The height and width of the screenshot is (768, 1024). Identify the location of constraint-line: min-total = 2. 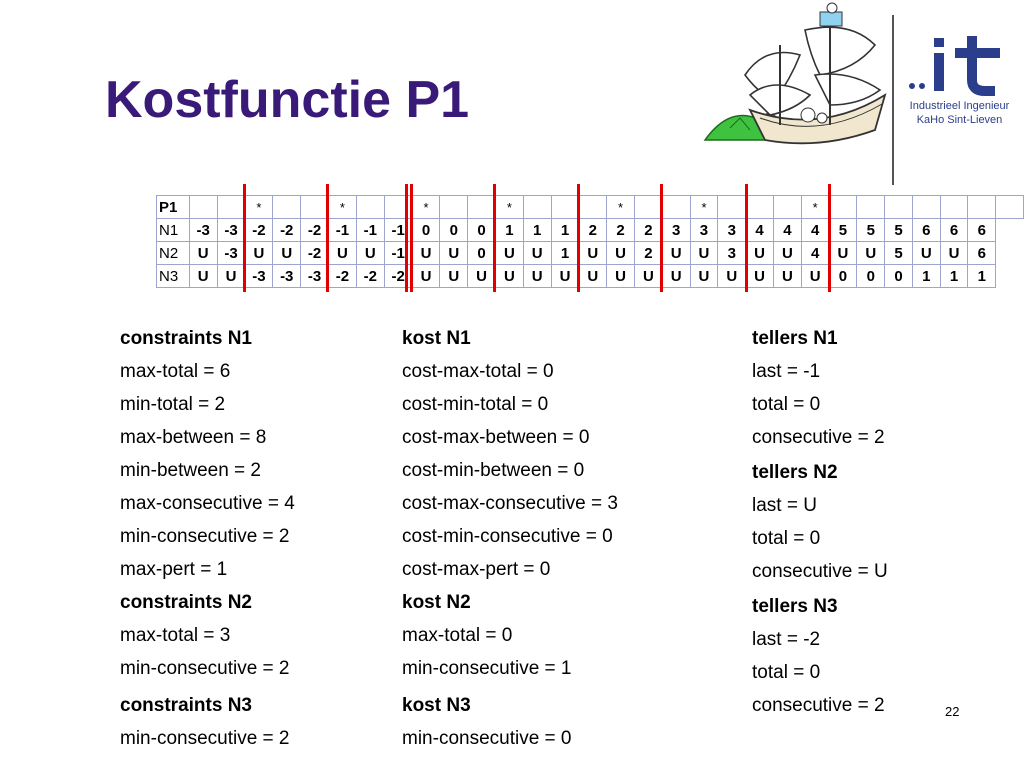
(173, 404).